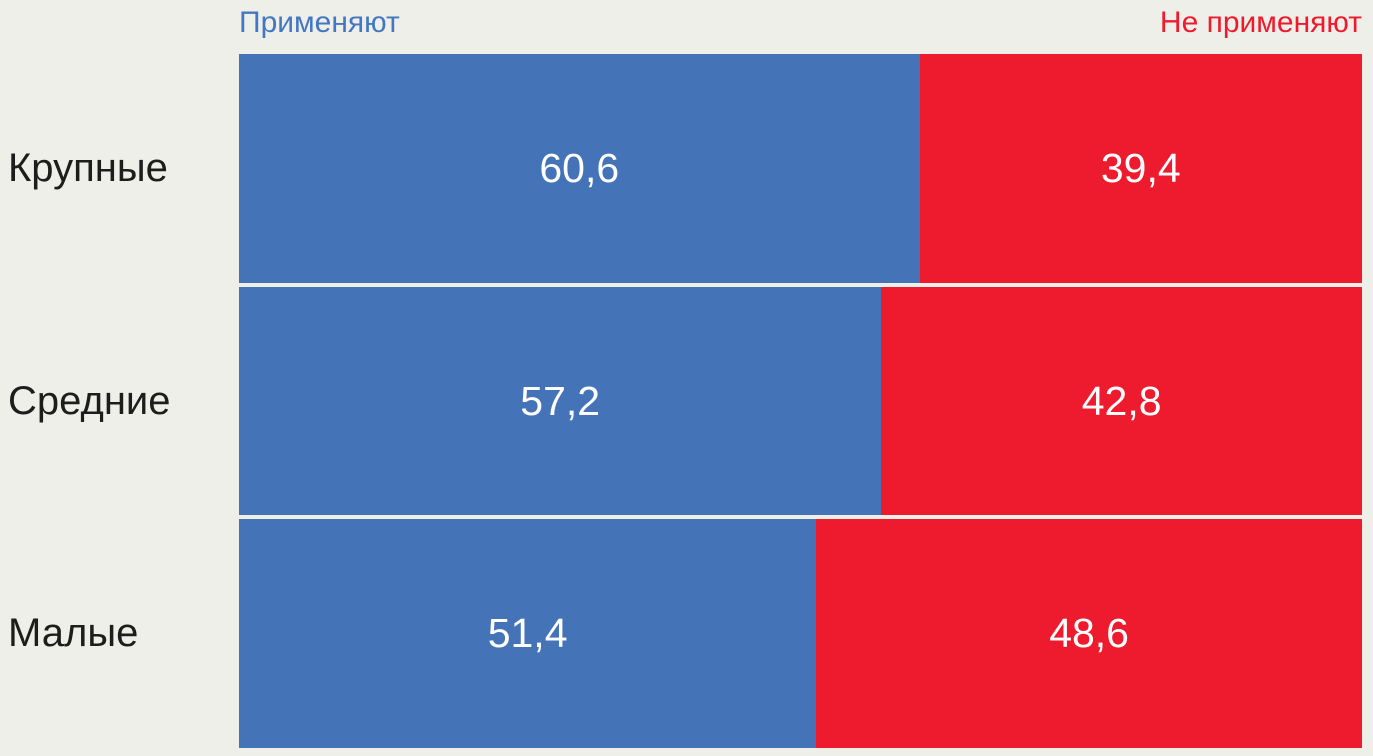 This screenshot has width=1373, height=756. I want to click on bar-segment-apply: 57,2, so click(560, 401).